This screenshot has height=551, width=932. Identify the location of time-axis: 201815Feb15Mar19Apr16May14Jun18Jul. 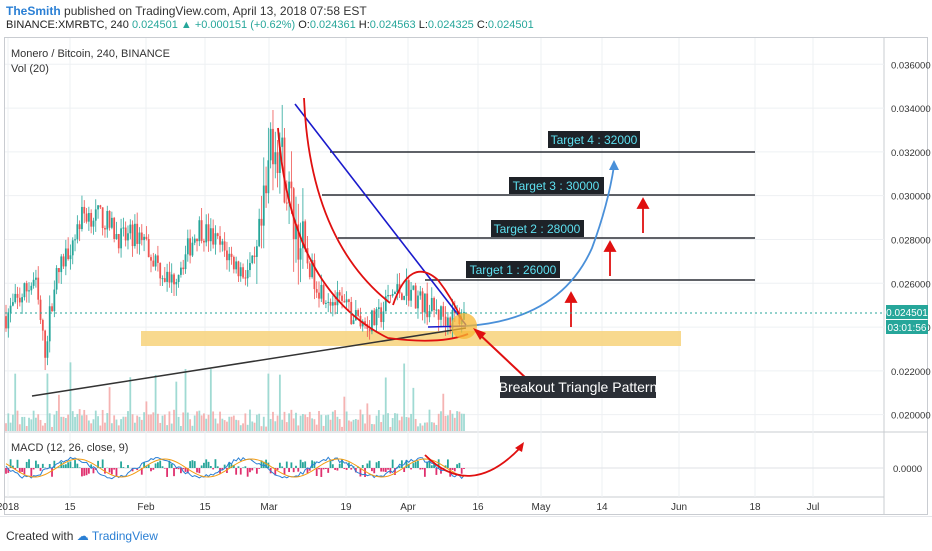
(409, 507).